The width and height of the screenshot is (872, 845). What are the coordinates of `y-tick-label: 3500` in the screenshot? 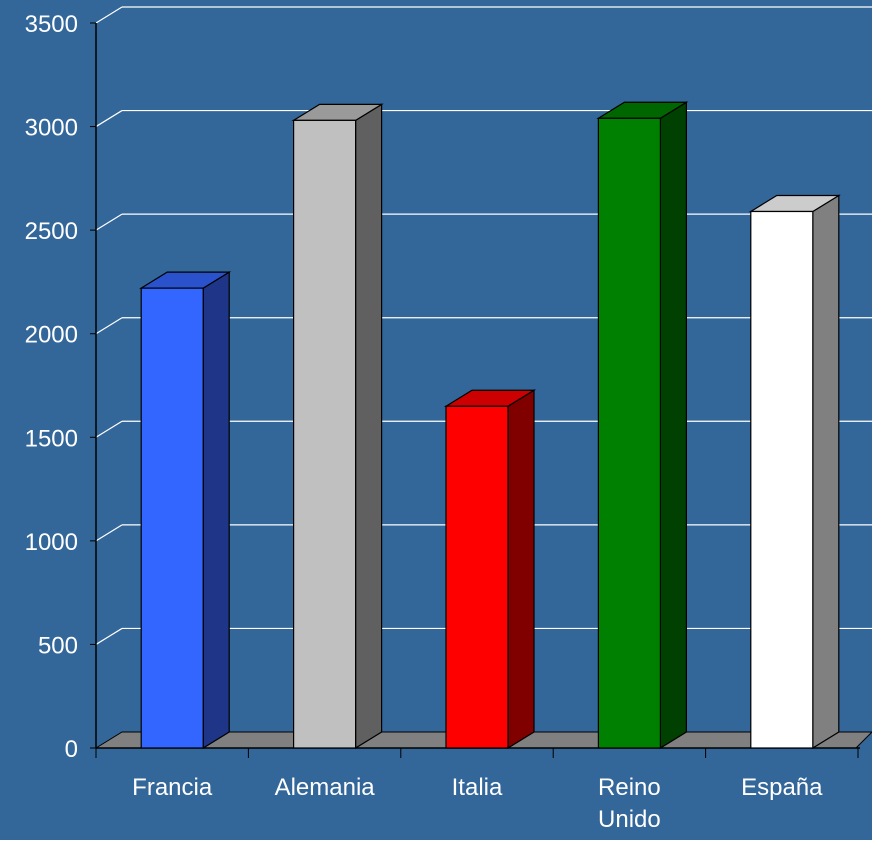 It's located at (51, 24).